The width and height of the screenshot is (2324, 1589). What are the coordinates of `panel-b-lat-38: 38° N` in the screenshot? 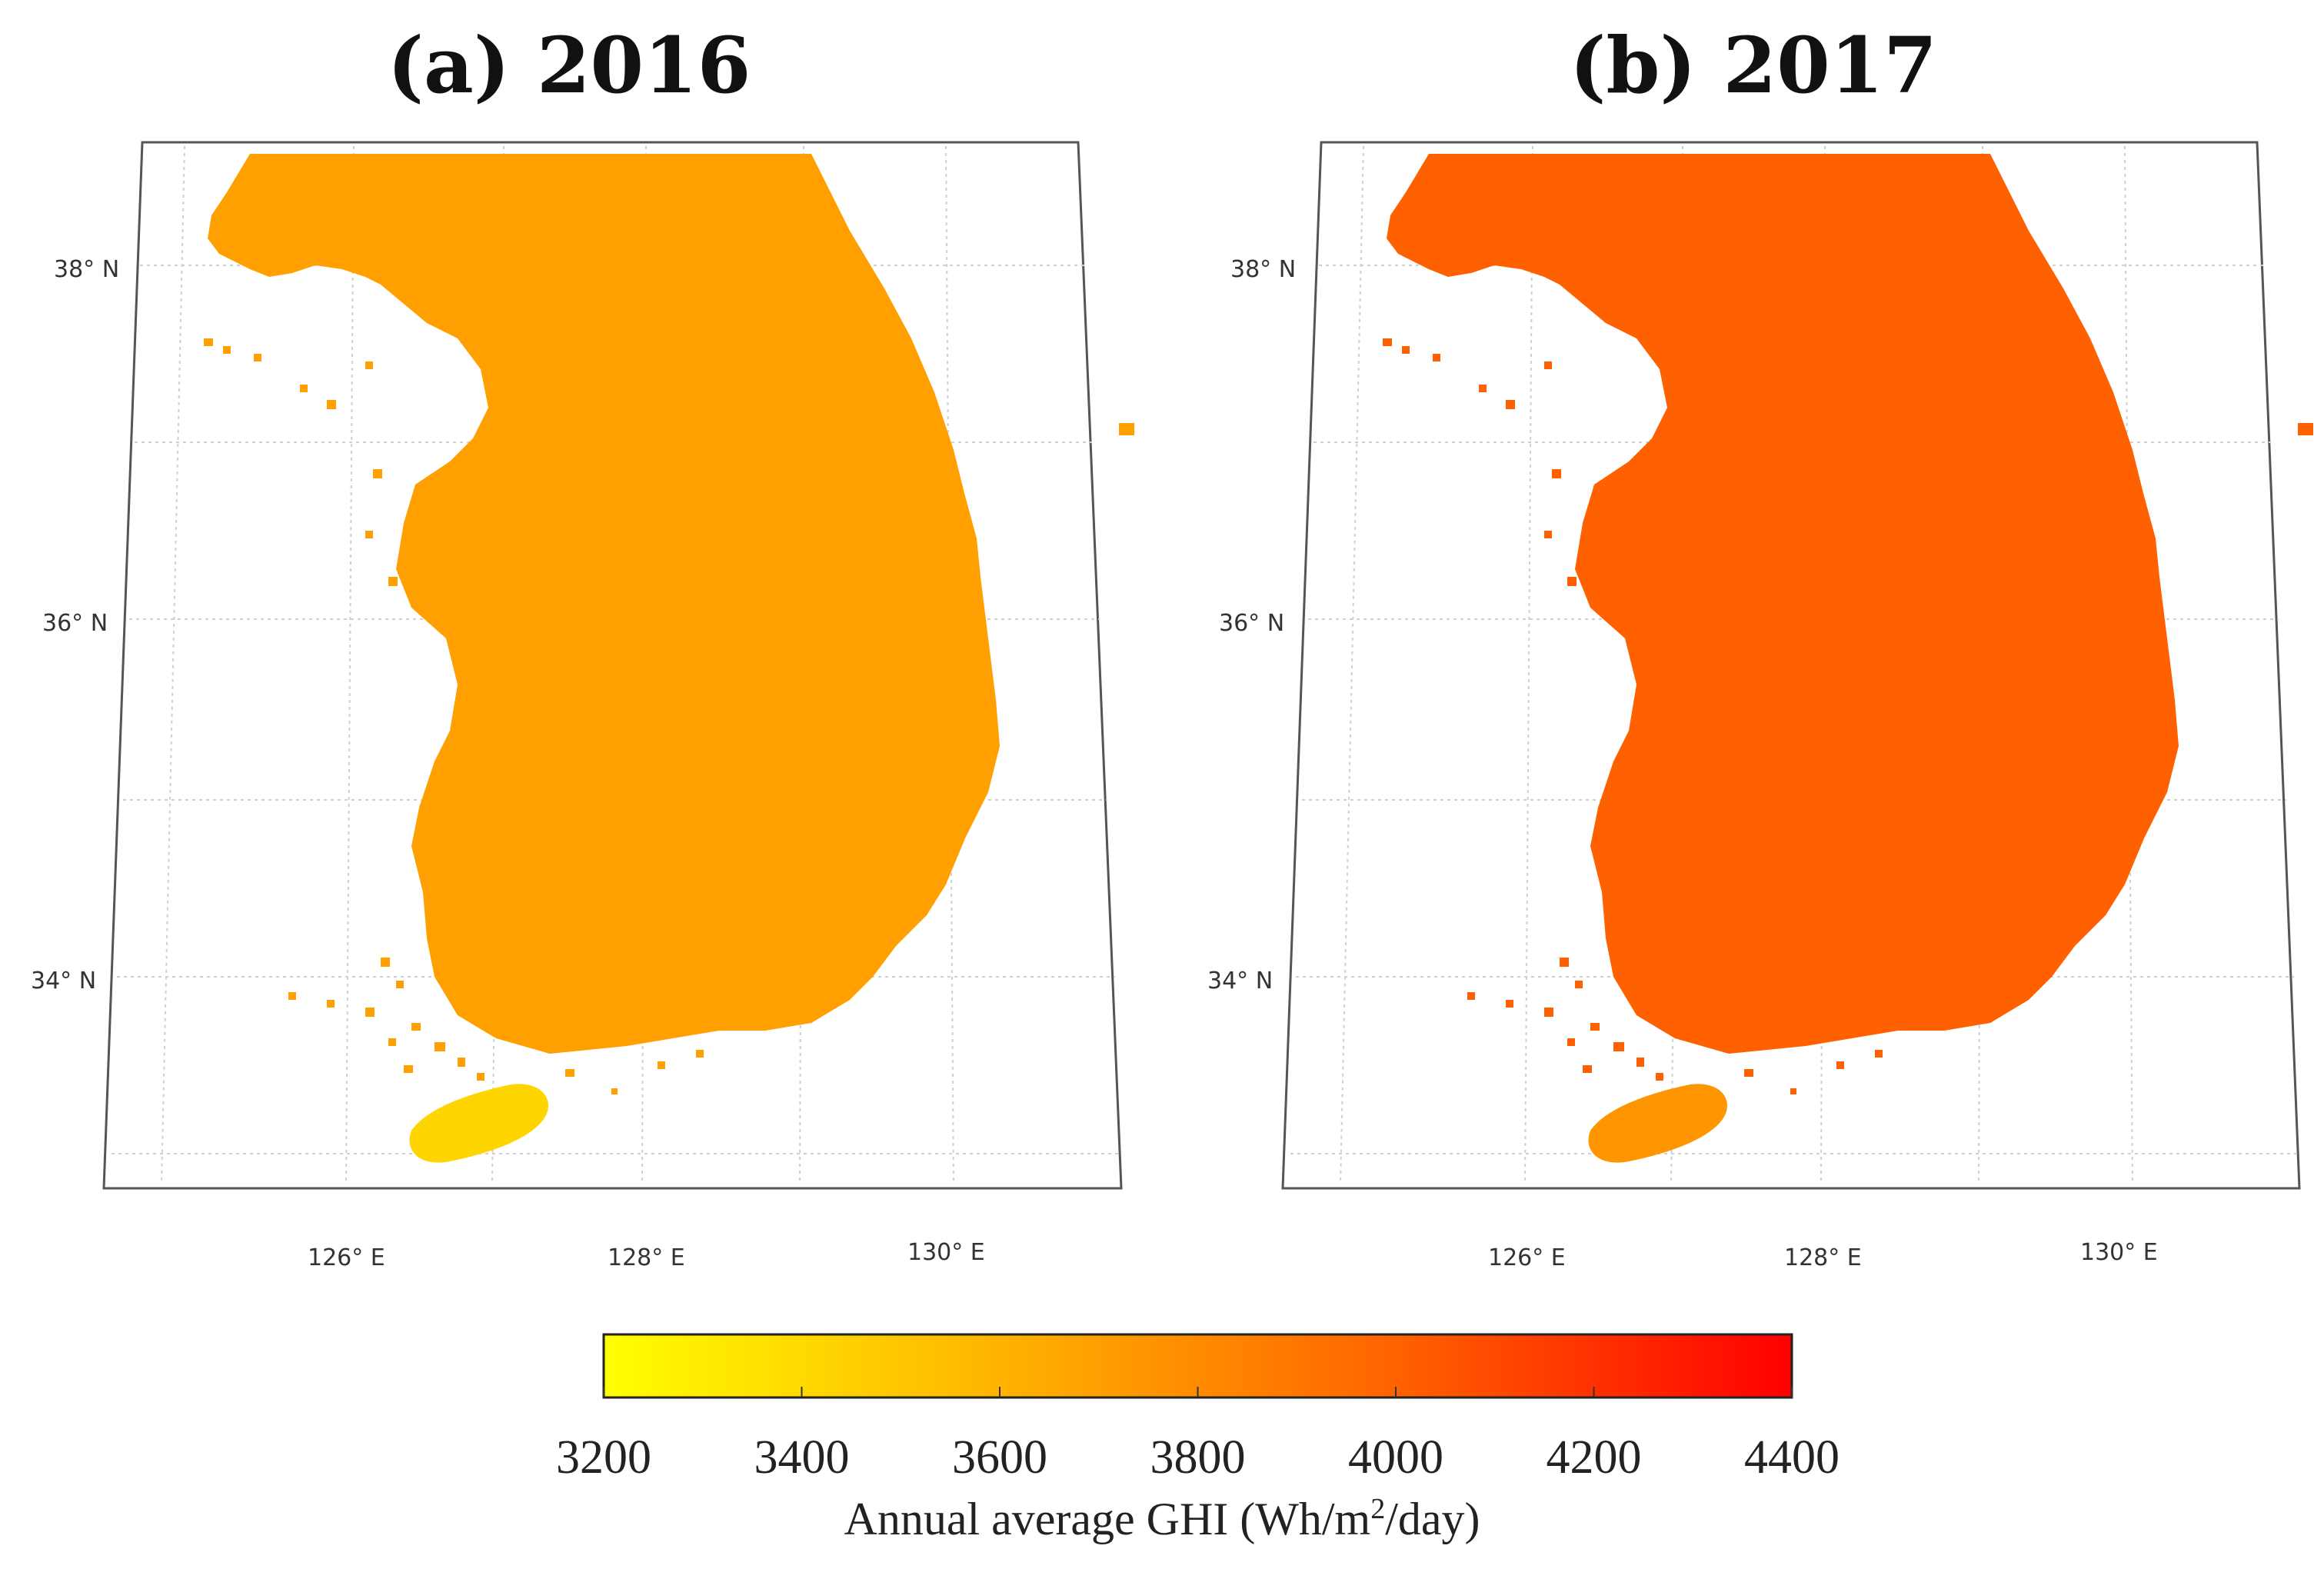 It's located at (1263, 269).